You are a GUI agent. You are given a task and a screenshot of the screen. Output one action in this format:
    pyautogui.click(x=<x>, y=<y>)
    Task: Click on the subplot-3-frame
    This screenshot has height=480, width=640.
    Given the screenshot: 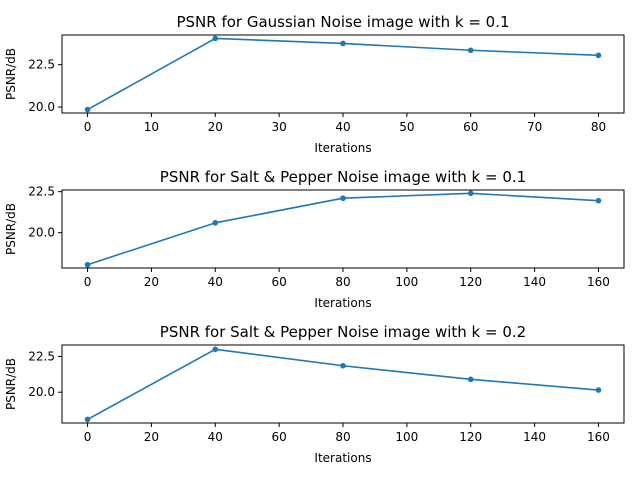 What is the action you would take?
    pyautogui.click(x=343, y=384)
    